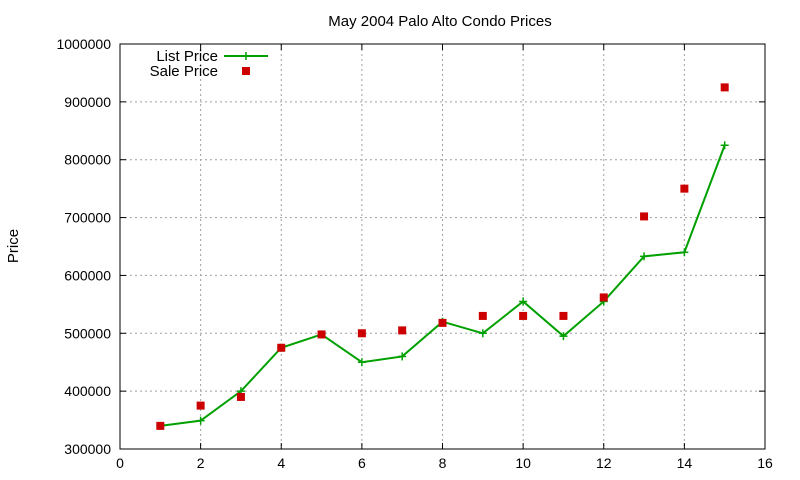 The width and height of the screenshot is (800, 480). I want to click on x-tick-label: 2, so click(201, 463).